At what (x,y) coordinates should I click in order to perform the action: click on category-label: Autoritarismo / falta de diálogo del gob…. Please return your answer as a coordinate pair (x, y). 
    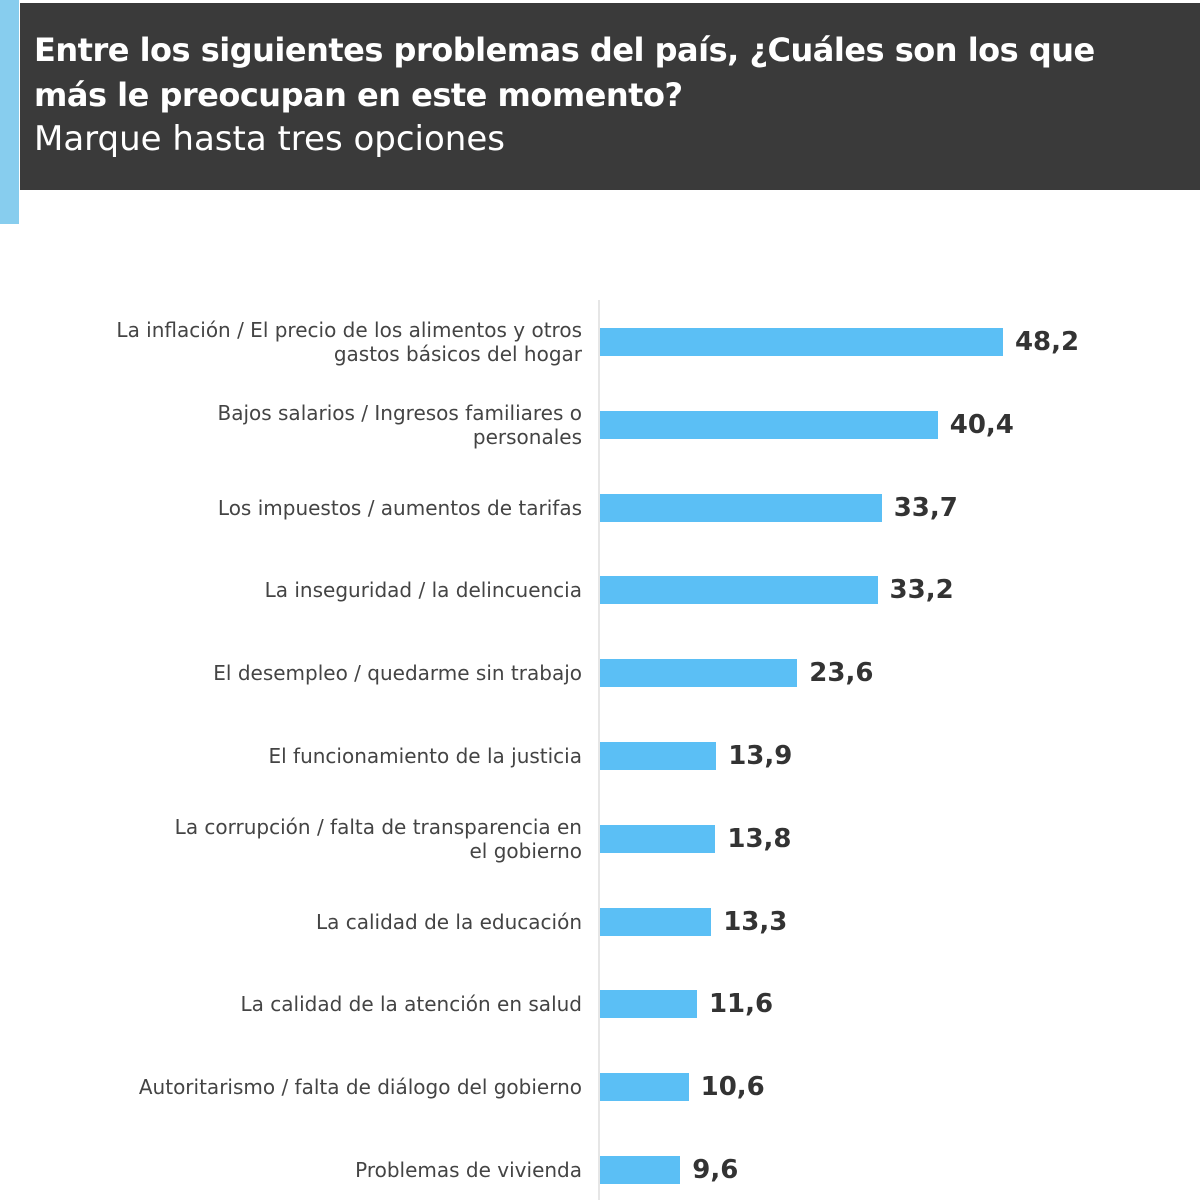
    Looking at the image, I should click on (360, 1087).